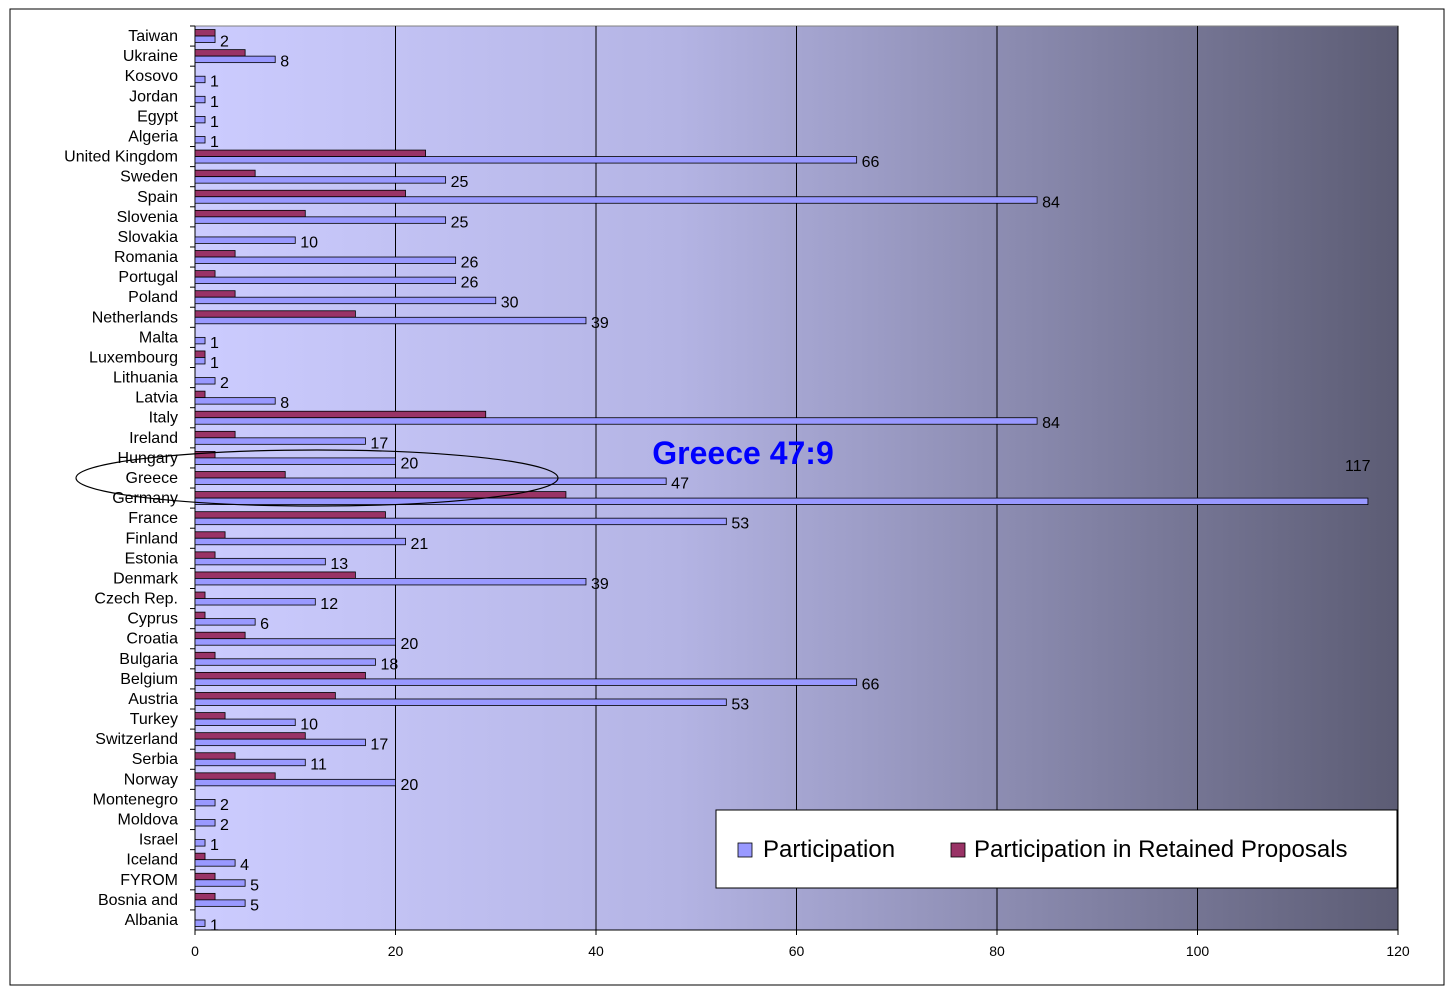 This screenshot has height=994, width=1454. What do you see at coordinates (1198, 951) in the screenshot?
I see `x-tick-label-100: 100` at bounding box center [1198, 951].